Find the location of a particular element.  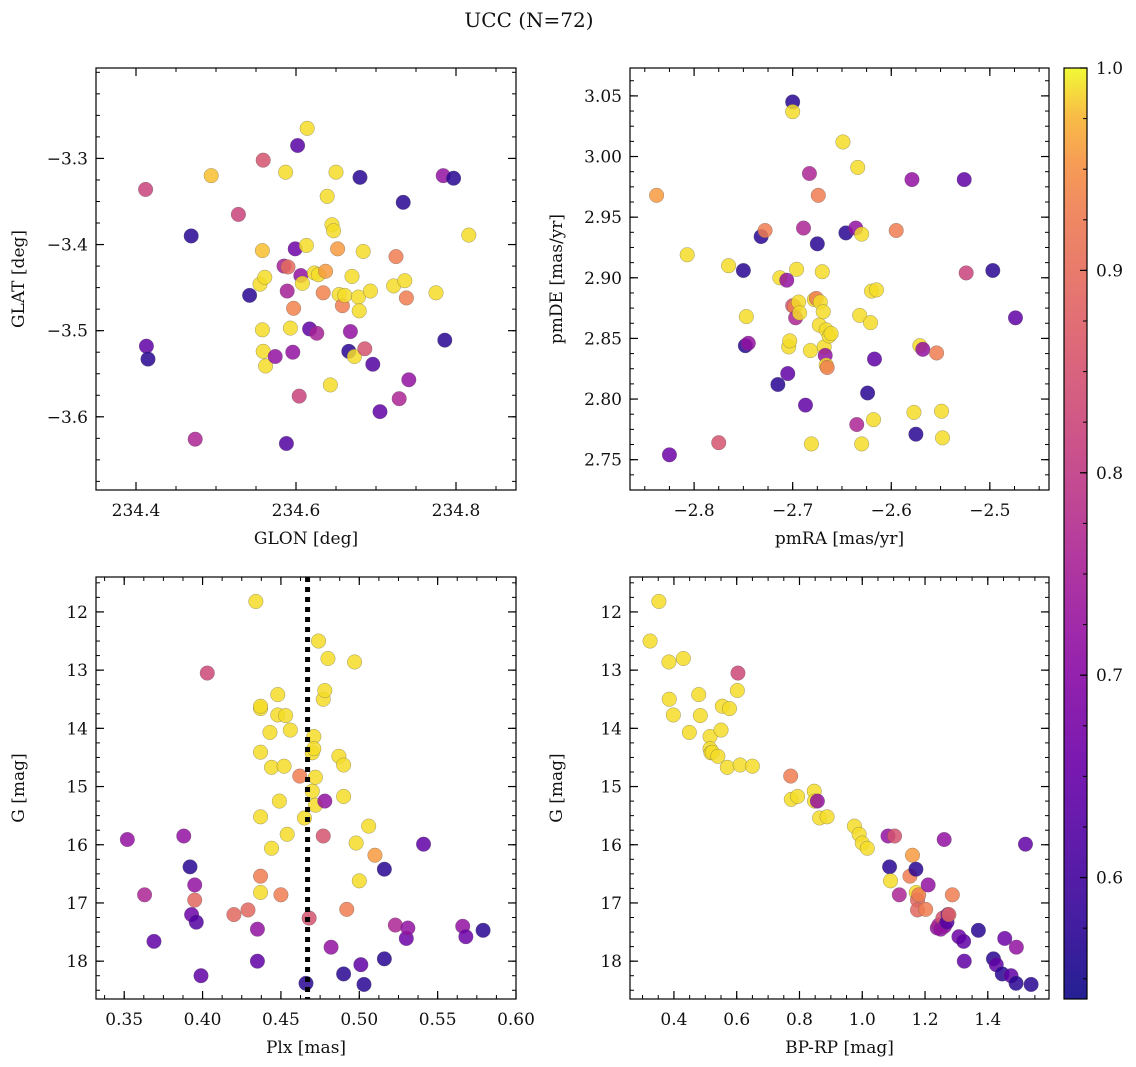

points-plx is located at coordinates (305, 792).